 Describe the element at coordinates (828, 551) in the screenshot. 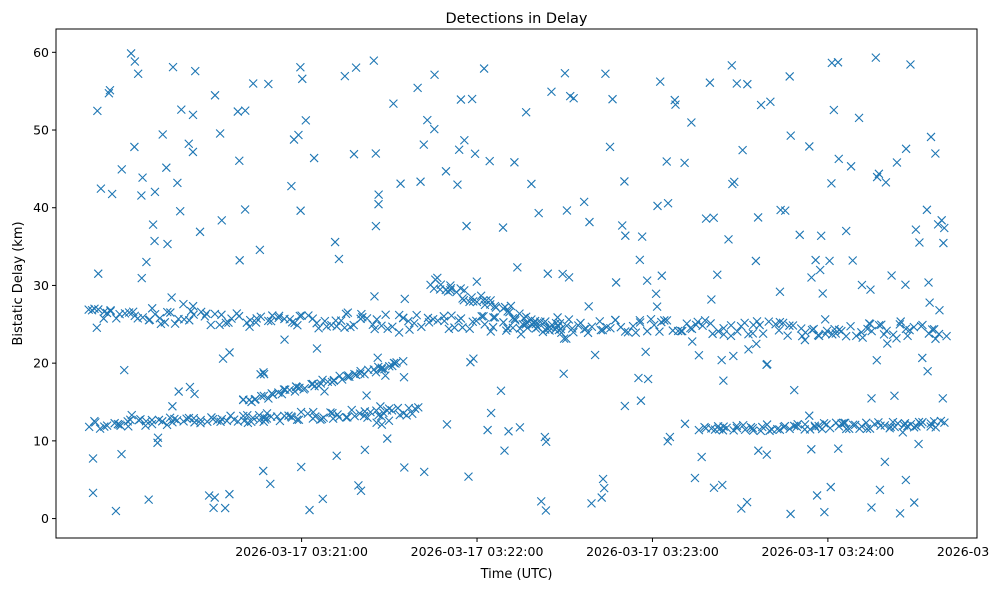

I see `x-tick-label: 2026-03-17 03:24:00` at that location.